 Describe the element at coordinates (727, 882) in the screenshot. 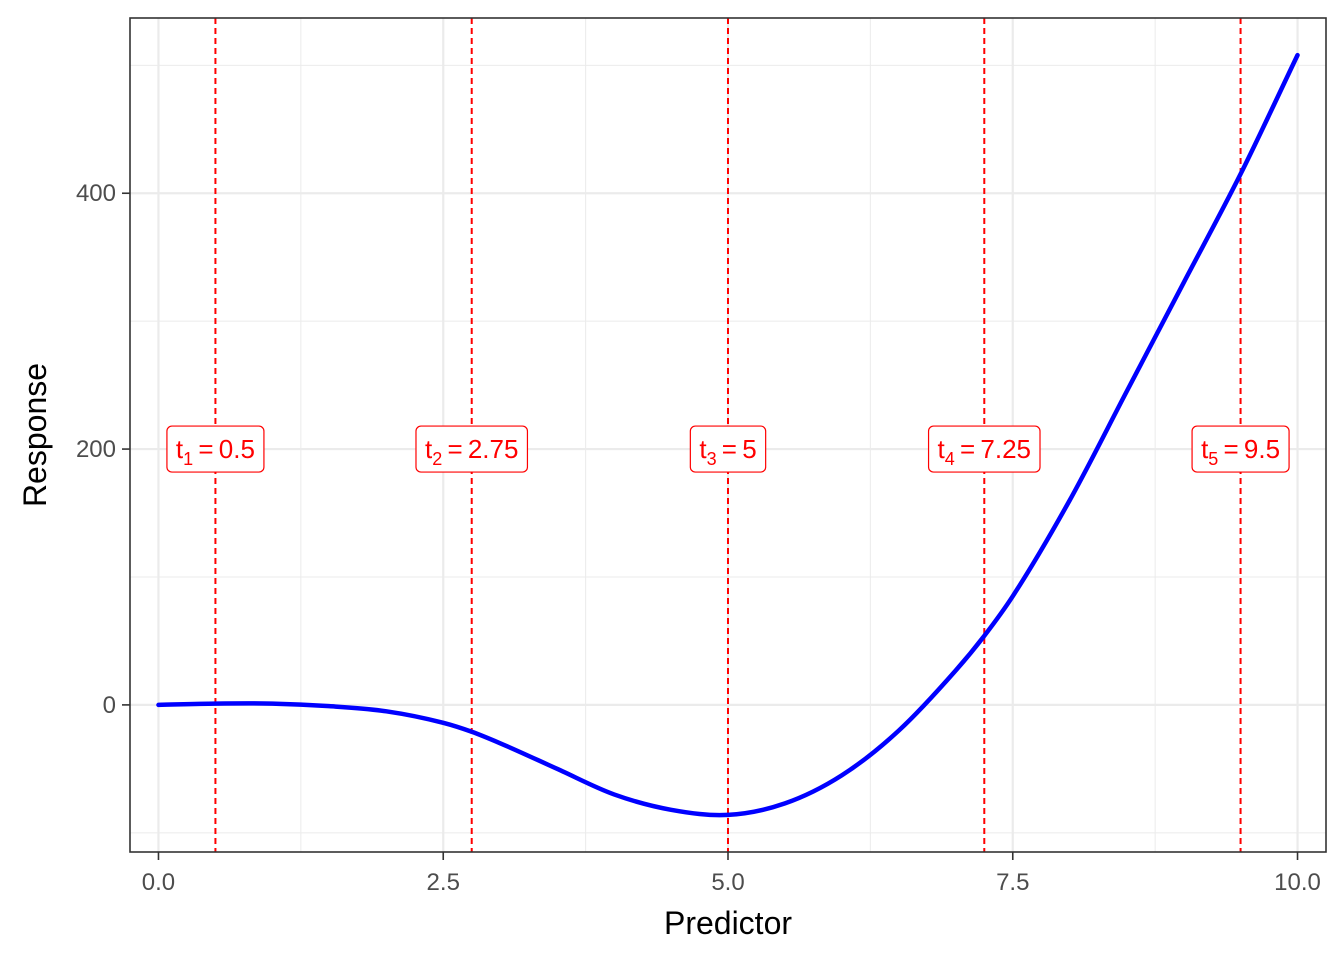

I see `x-tick-label: 5.0` at that location.